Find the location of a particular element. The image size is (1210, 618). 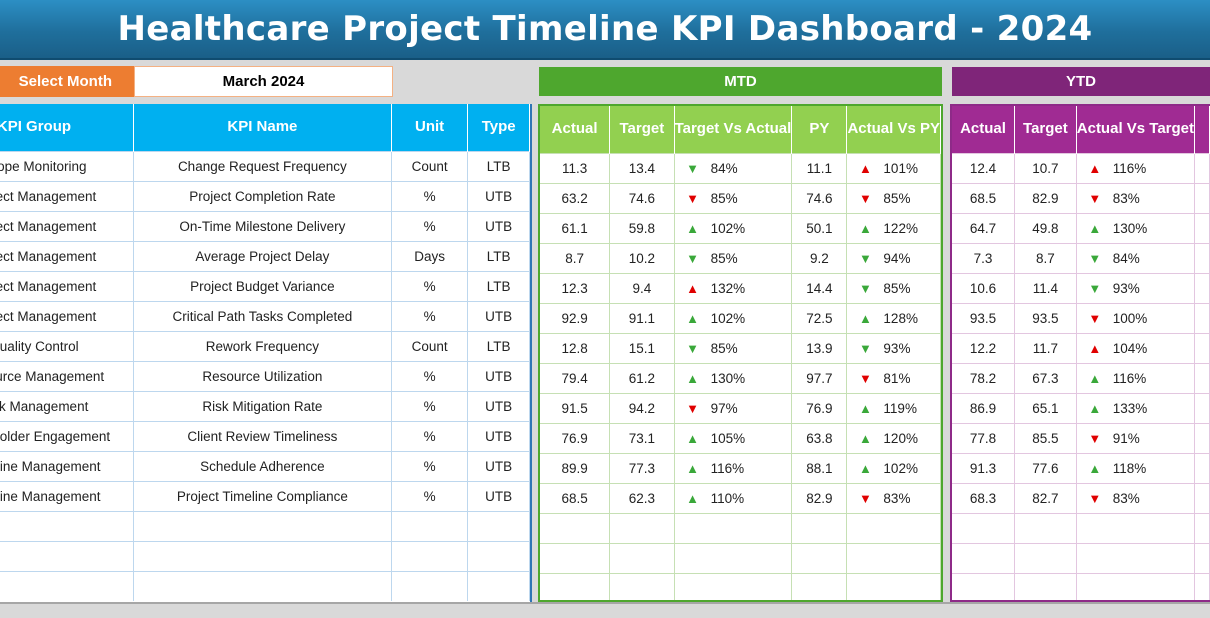

ytd-actual-cell: 78.2 is located at coordinates (984, 377).